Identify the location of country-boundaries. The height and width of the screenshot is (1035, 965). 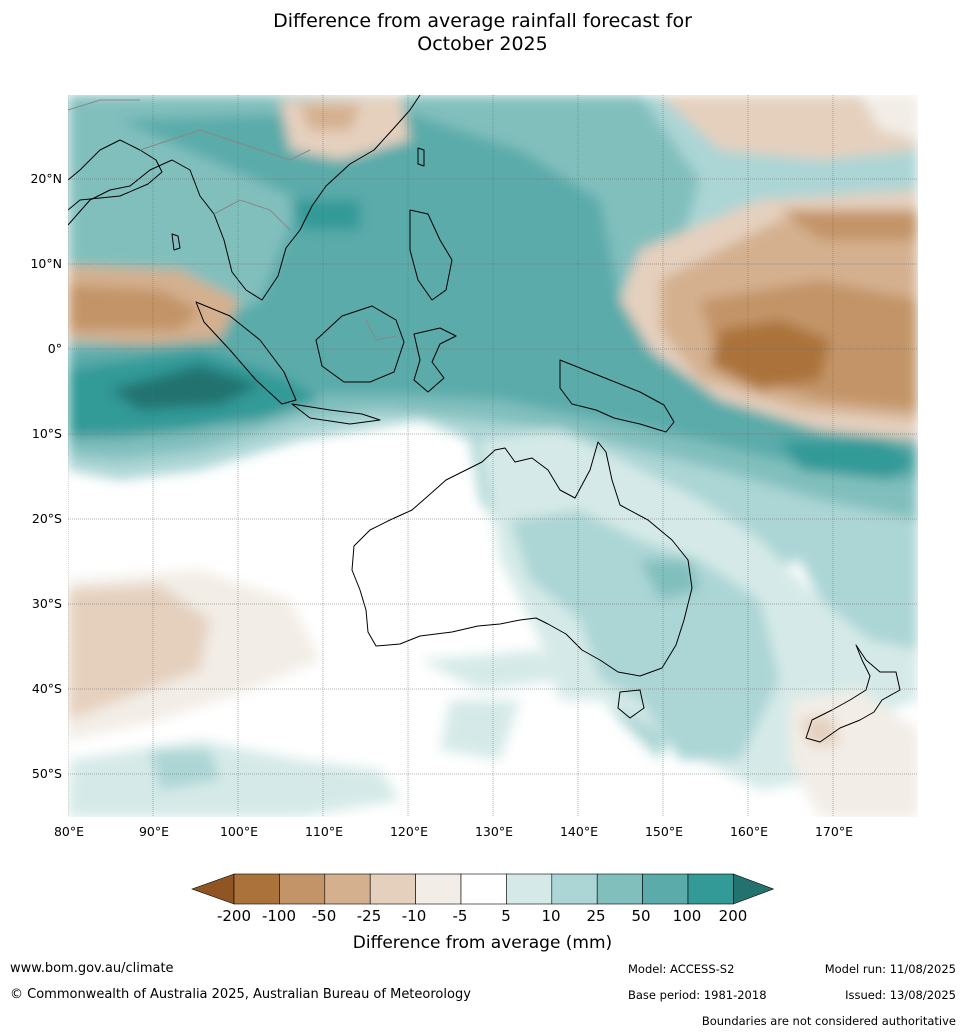
(232, 220).